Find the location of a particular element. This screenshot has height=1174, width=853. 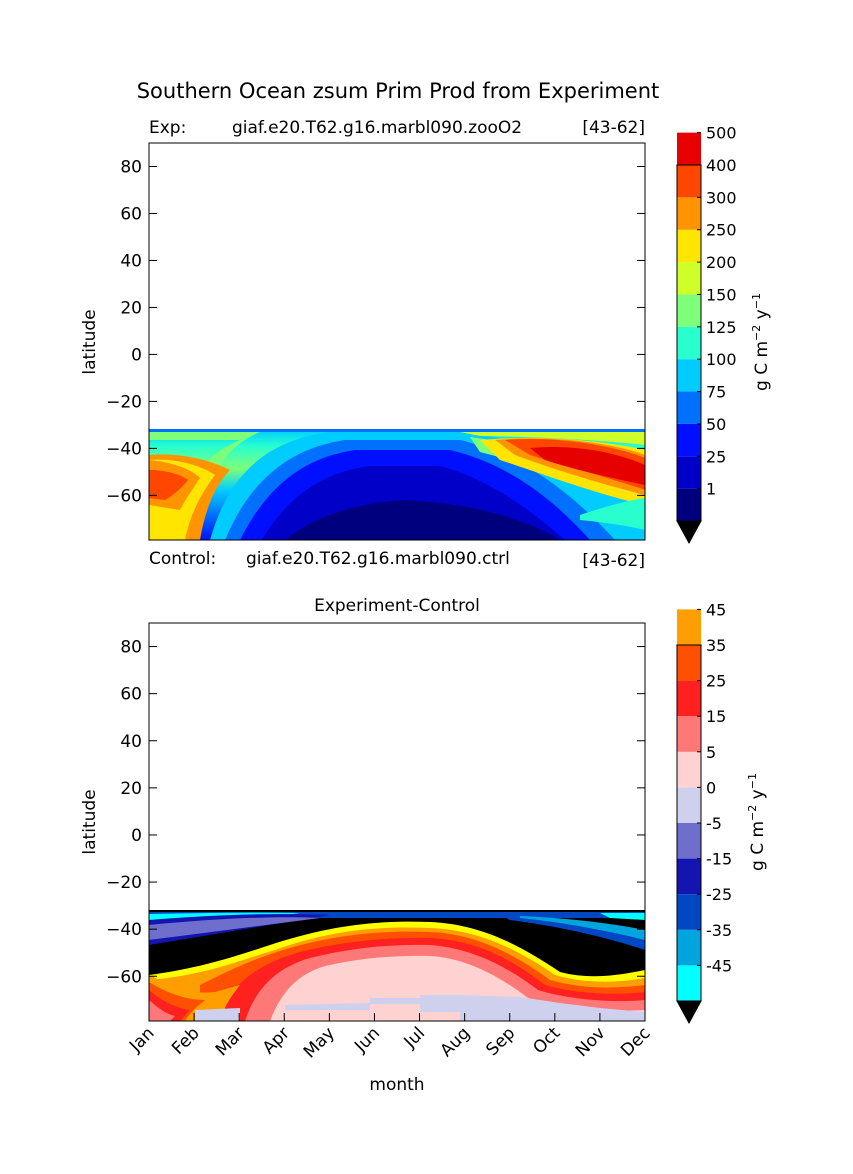

bottom-colorbar-tick-label: 45 is located at coordinates (716, 609).